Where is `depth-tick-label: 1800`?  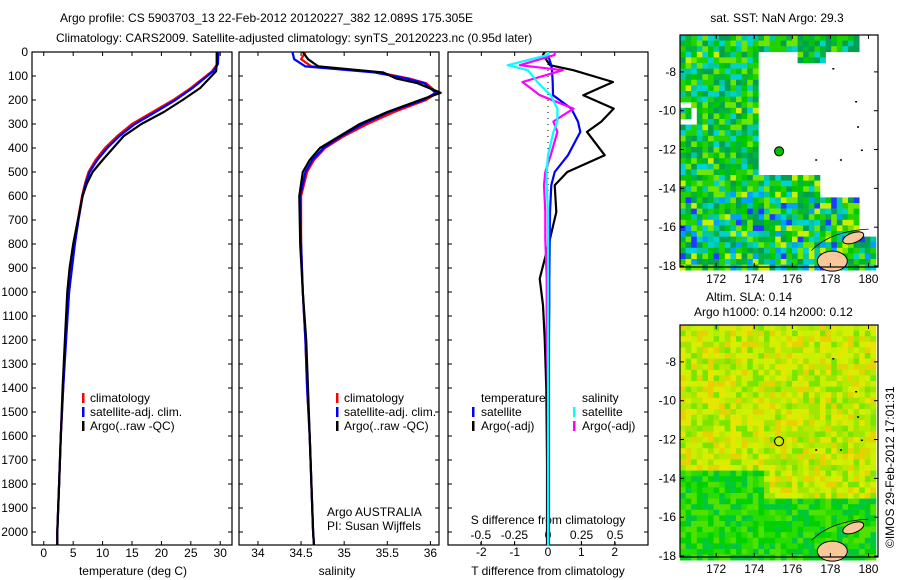 depth-tick-label: 1800 is located at coordinates (14, 484).